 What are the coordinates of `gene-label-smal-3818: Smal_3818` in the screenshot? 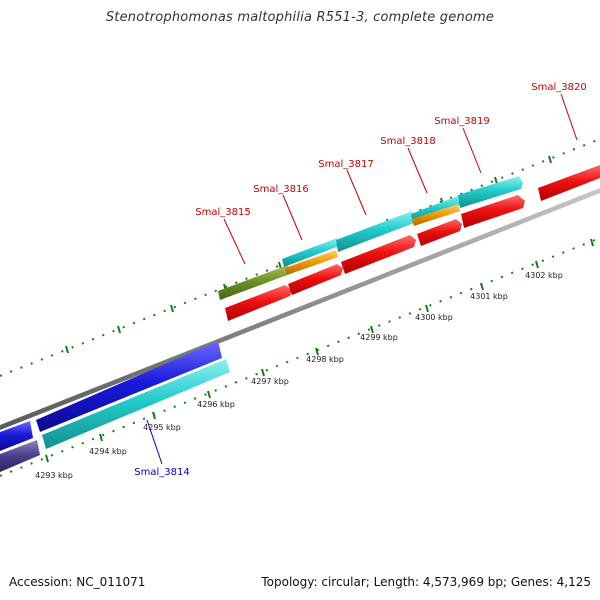 It's located at (407, 141).